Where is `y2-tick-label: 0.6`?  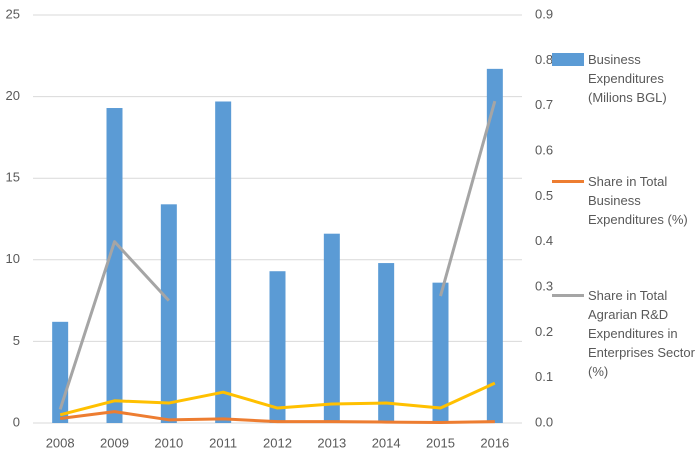
y2-tick-label: 0.6 is located at coordinates (544, 149).